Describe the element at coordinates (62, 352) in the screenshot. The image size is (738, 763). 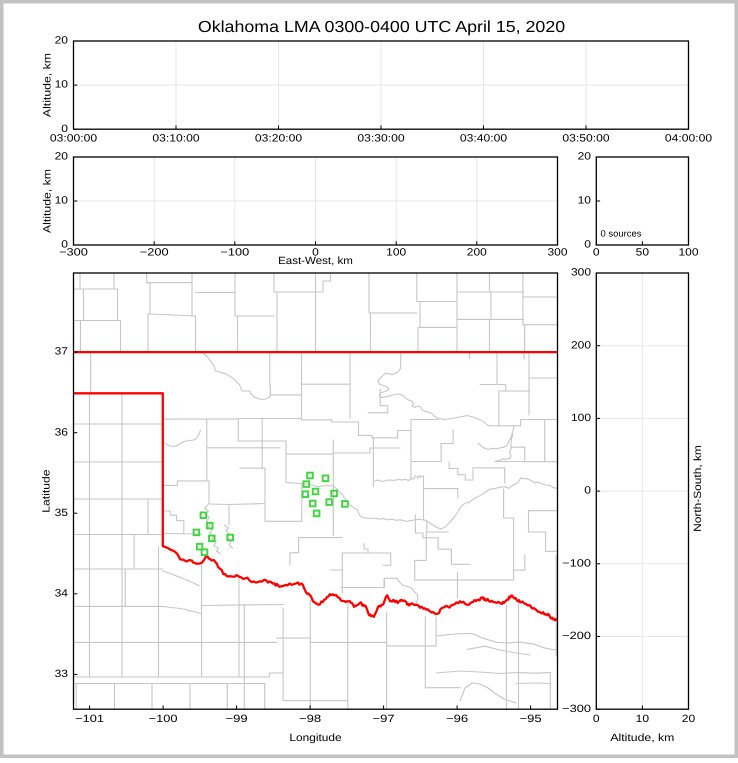
I see `svg-text: 37` at that location.